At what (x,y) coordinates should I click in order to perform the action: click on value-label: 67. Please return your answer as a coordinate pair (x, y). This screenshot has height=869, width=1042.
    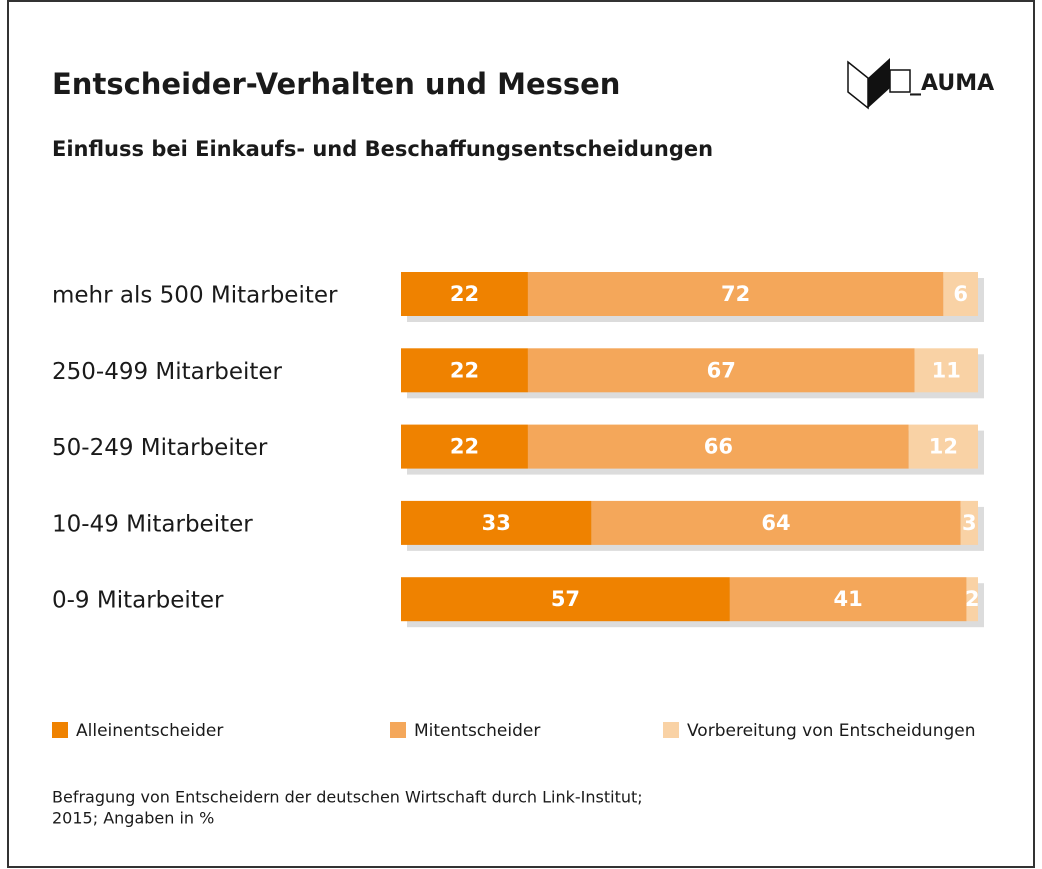
    Looking at the image, I should click on (721, 370).